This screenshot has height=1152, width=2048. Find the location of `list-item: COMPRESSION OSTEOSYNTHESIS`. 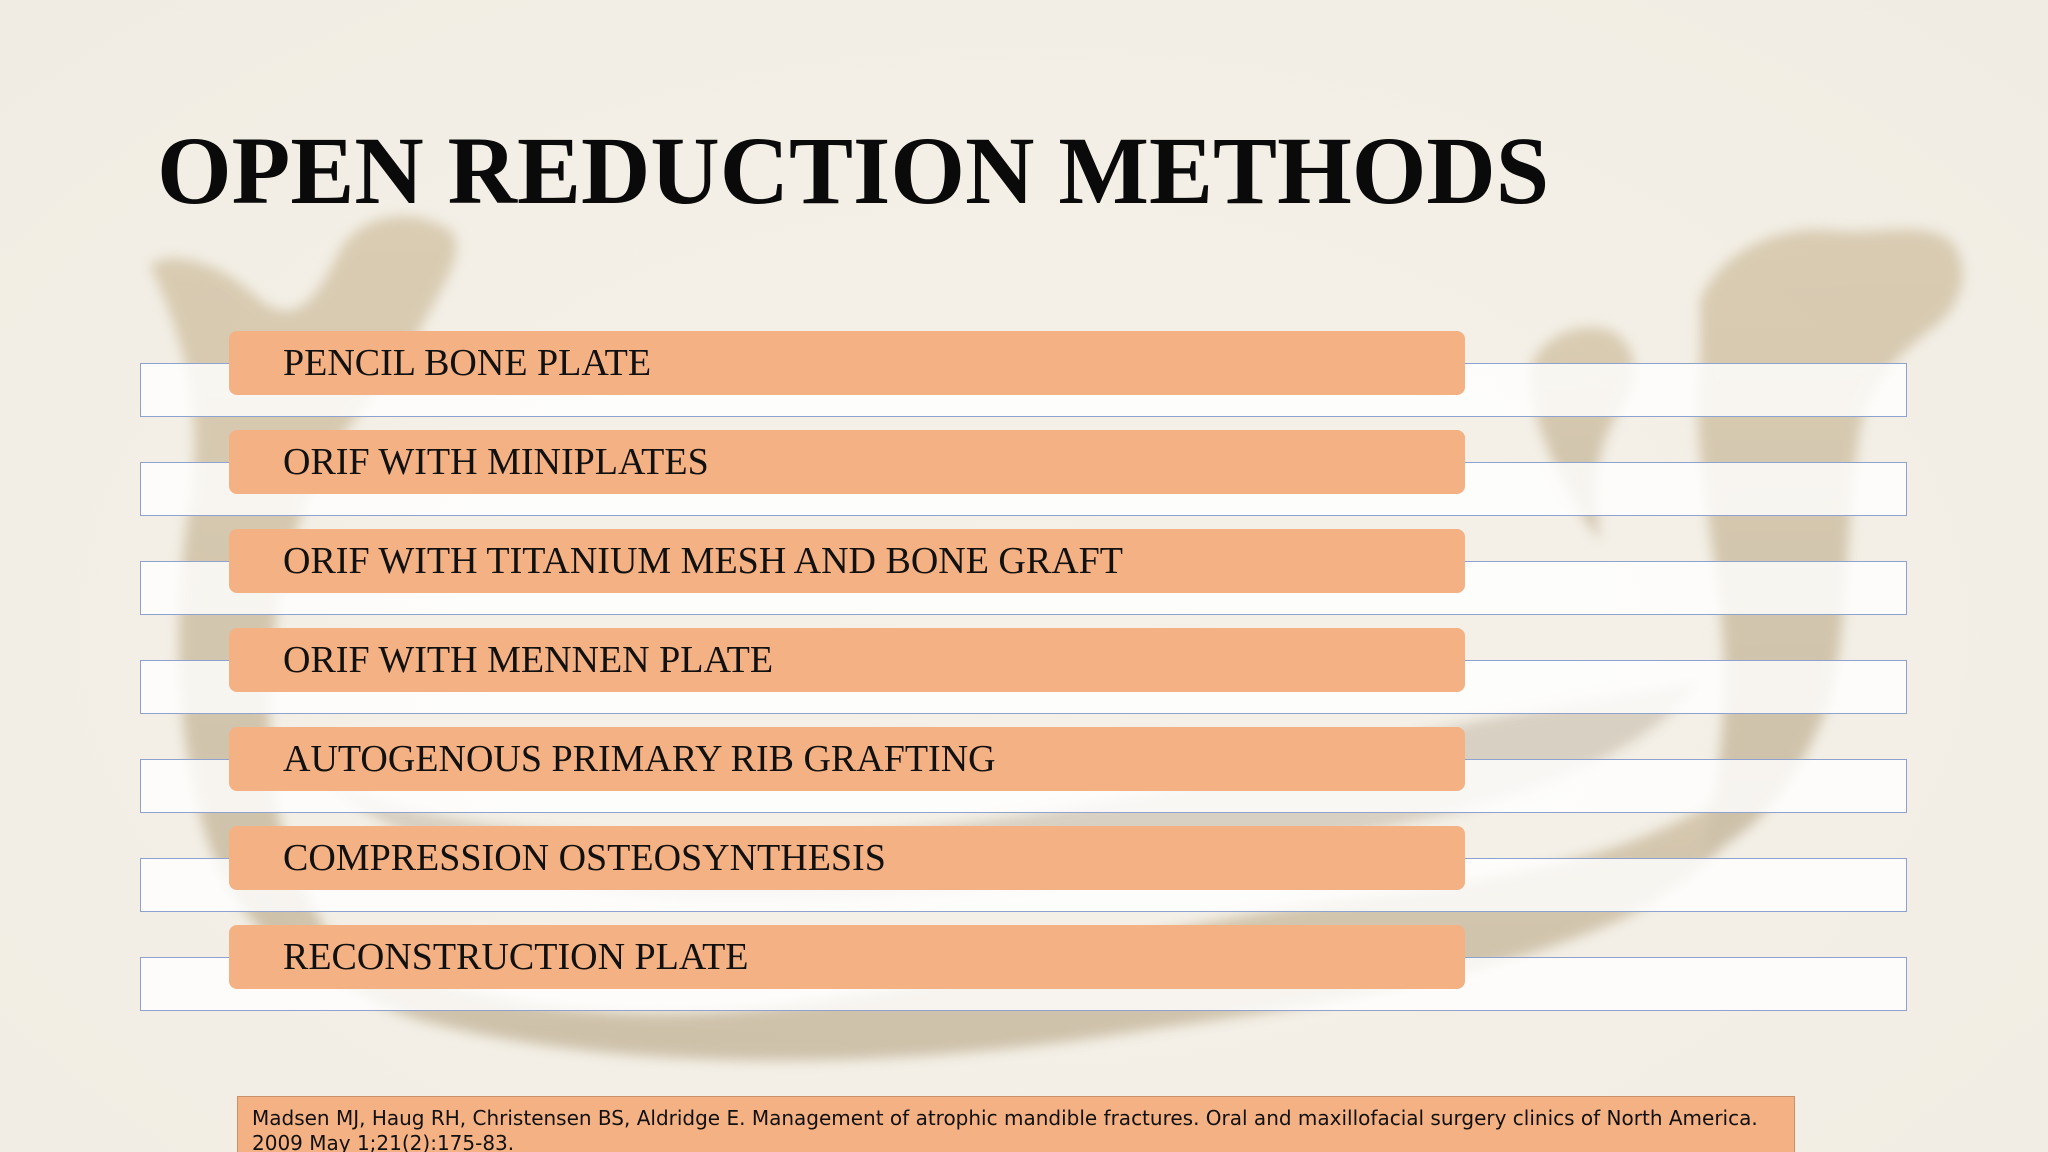

list-item: COMPRESSION OSTEOSYNTHESIS is located at coordinates (1024, 876).